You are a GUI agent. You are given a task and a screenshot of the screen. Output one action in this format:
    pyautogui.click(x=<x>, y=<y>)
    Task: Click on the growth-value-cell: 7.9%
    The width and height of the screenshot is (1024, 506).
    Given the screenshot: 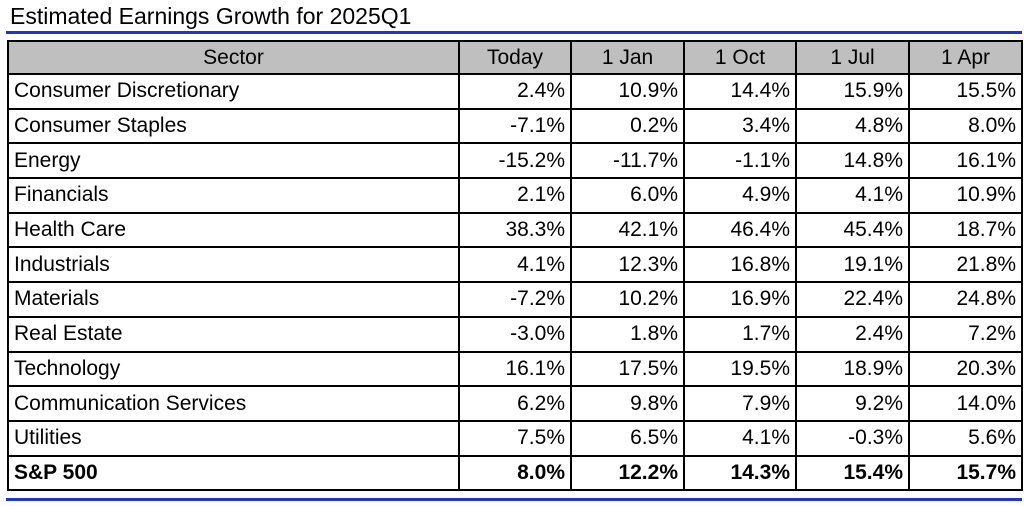 What is the action you would take?
    pyautogui.click(x=740, y=403)
    